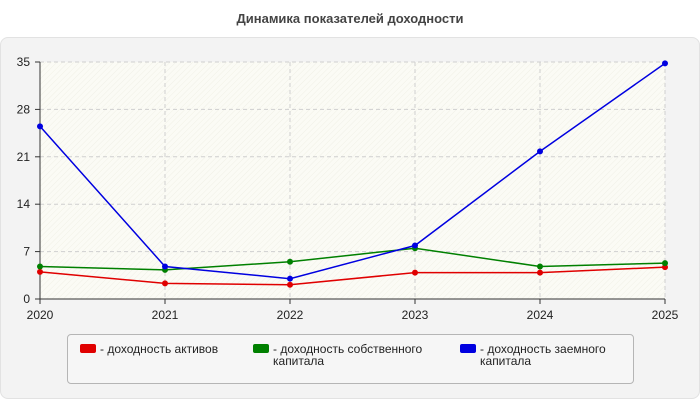 This screenshot has height=400, width=700. What do you see at coordinates (165, 315) in the screenshot?
I see `x-tick-label: 2021` at bounding box center [165, 315].